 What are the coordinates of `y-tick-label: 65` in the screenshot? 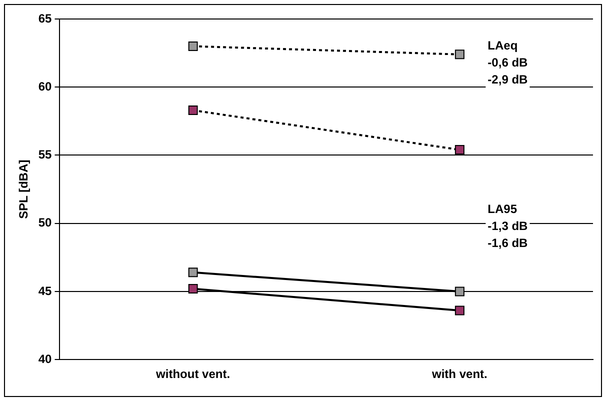 It's located at (45, 18).